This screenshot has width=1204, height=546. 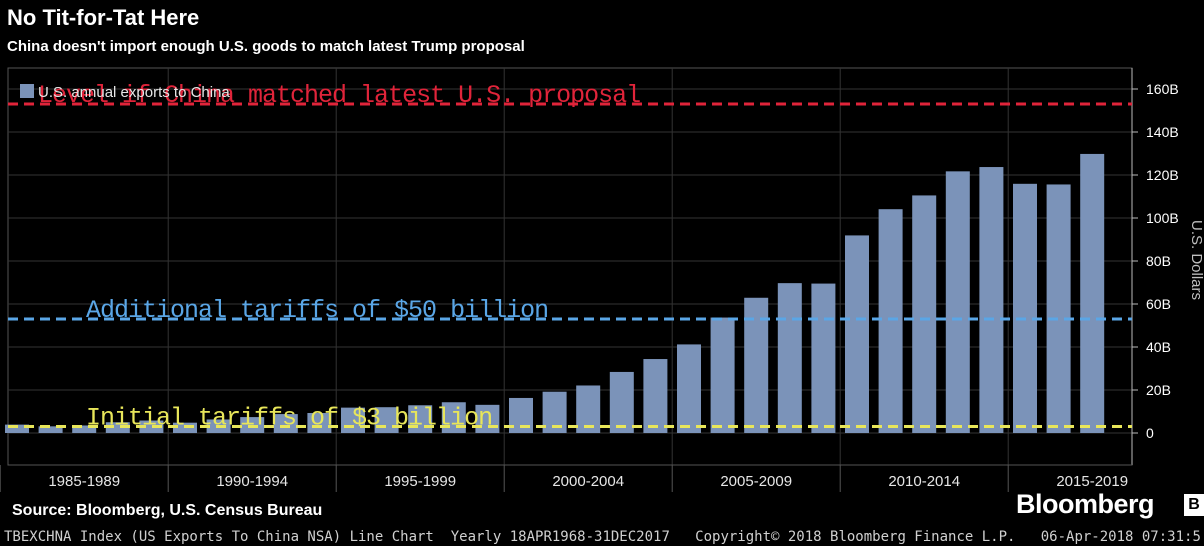 I want to click on x-tick-label: 2010-2014, so click(x=924, y=481).